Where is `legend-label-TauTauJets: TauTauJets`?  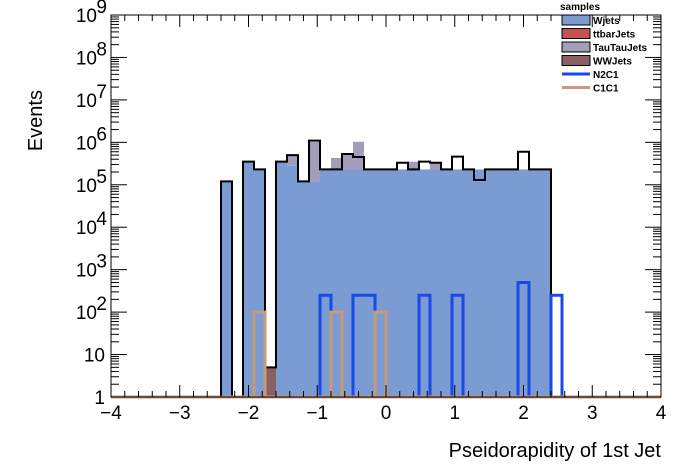
legend-label-TauTauJets: TauTauJets is located at coordinates (620, 48).